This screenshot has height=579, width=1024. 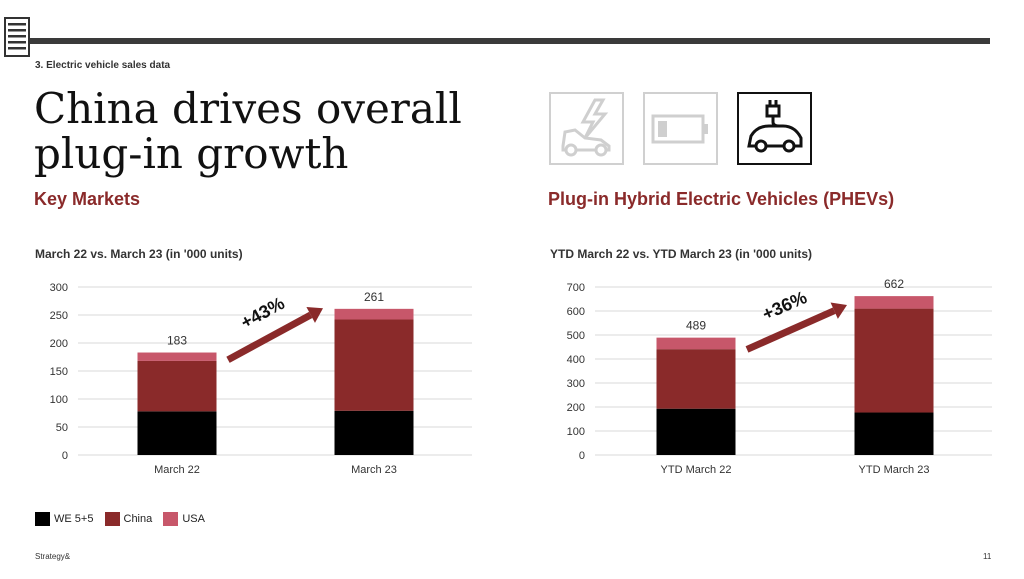 What do you see at coordinates (112, 519) in the screenshot?
I see `legend-swatch-china` at bounding box center [112, 519].